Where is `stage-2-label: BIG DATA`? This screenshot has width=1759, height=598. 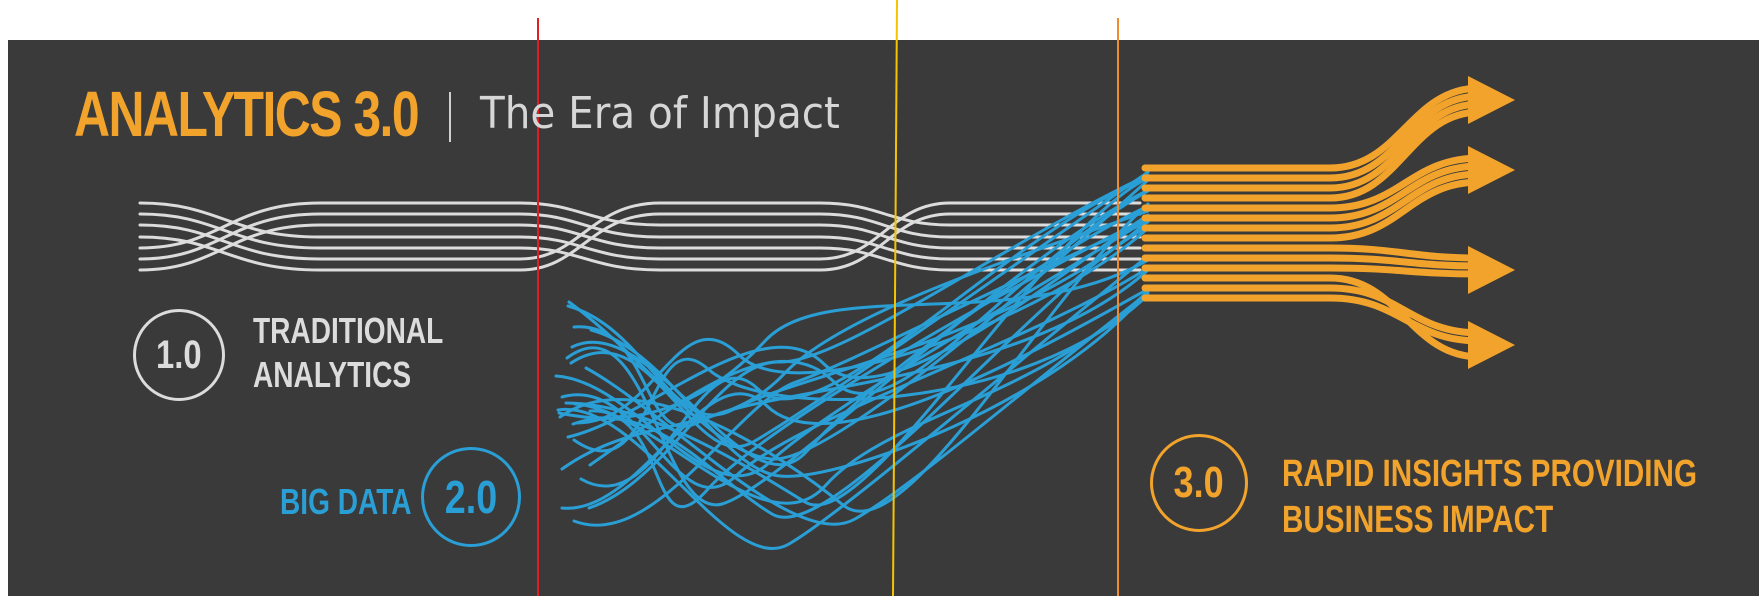
stage-2-label: BIG DATA is located at coordinates (346, 501).